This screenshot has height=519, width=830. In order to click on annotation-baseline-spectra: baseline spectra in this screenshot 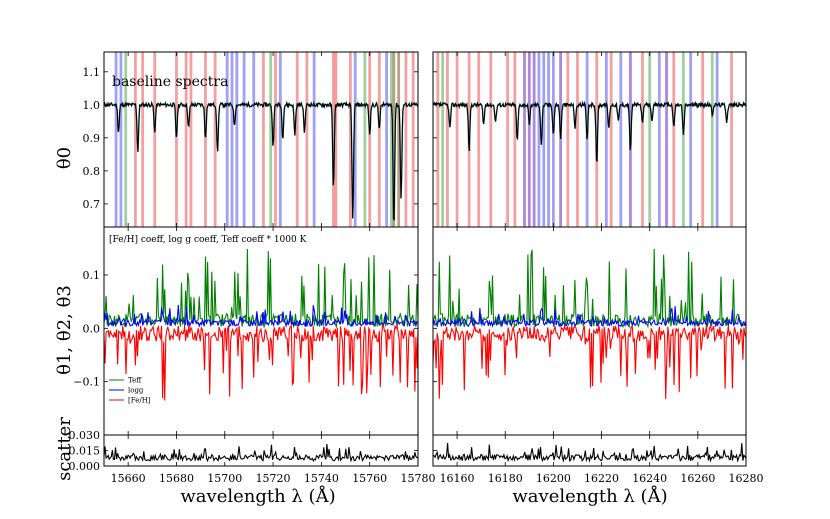, I will do `click(170, 82)`.